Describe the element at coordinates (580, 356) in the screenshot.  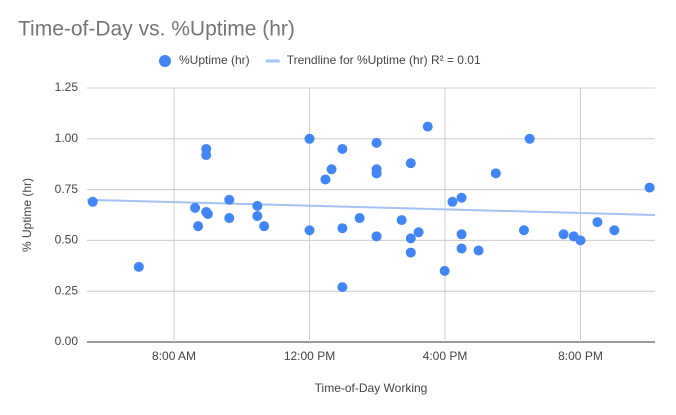
I see `x-tick-label: 8:00 PM` at that location.